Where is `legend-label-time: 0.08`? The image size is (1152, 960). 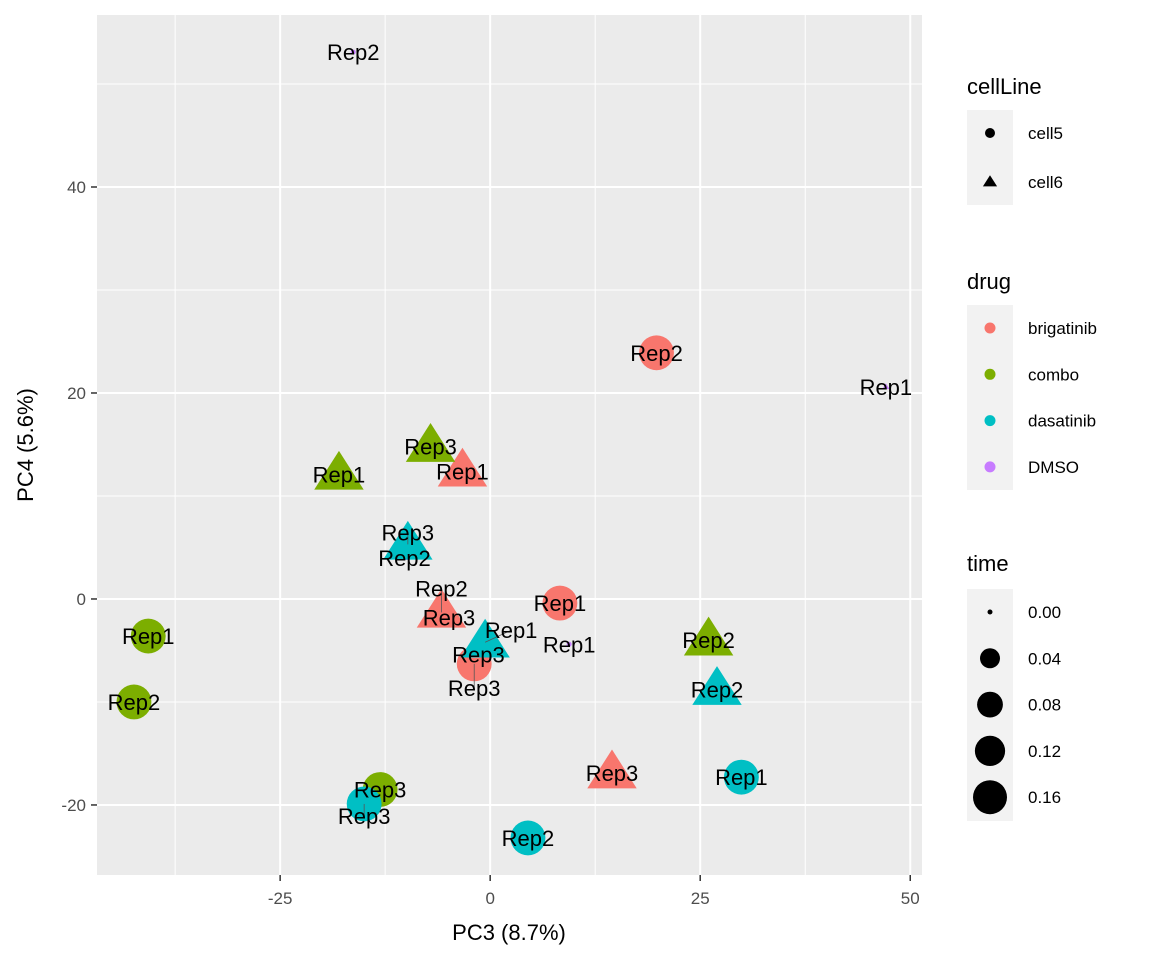
legend-label-time: 0.08 is located at coordinates (1044, 705).